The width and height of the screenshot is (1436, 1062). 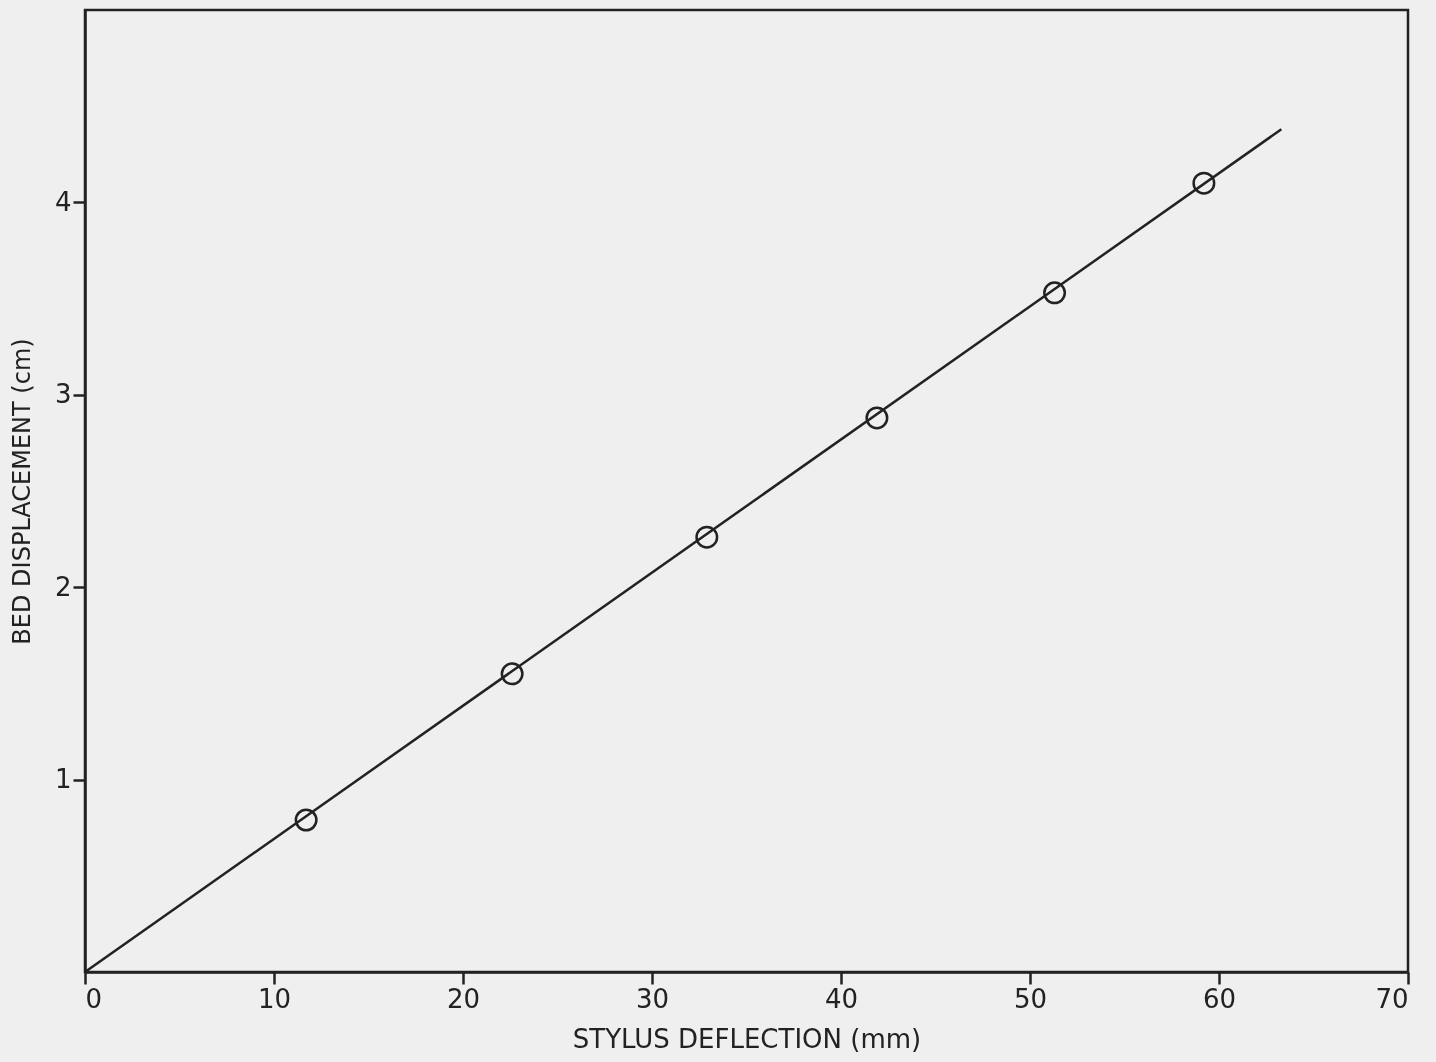 I want to click on y-axis-title: BED DISPLACEMENT (cm), so click(x=21, y=491).